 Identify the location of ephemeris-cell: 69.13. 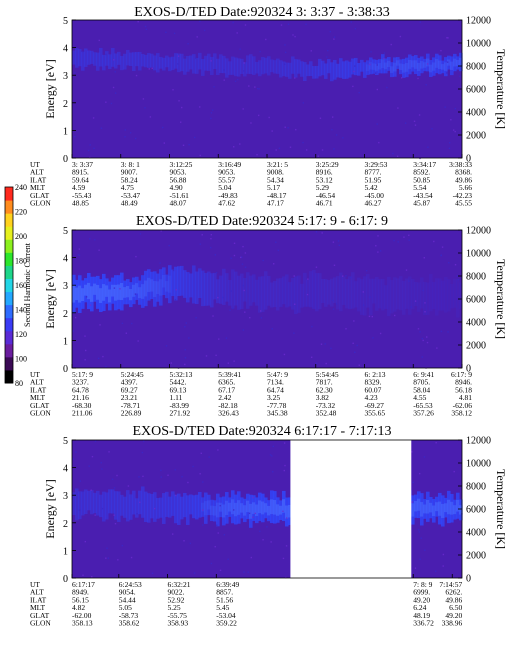
(178, 389).